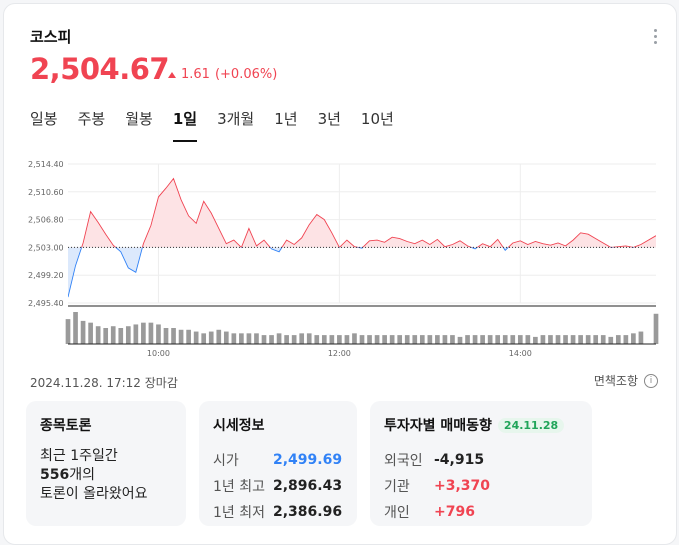 This screenshot has width=679, height=545. I want to click on more-options-icon, so click(656, 37).